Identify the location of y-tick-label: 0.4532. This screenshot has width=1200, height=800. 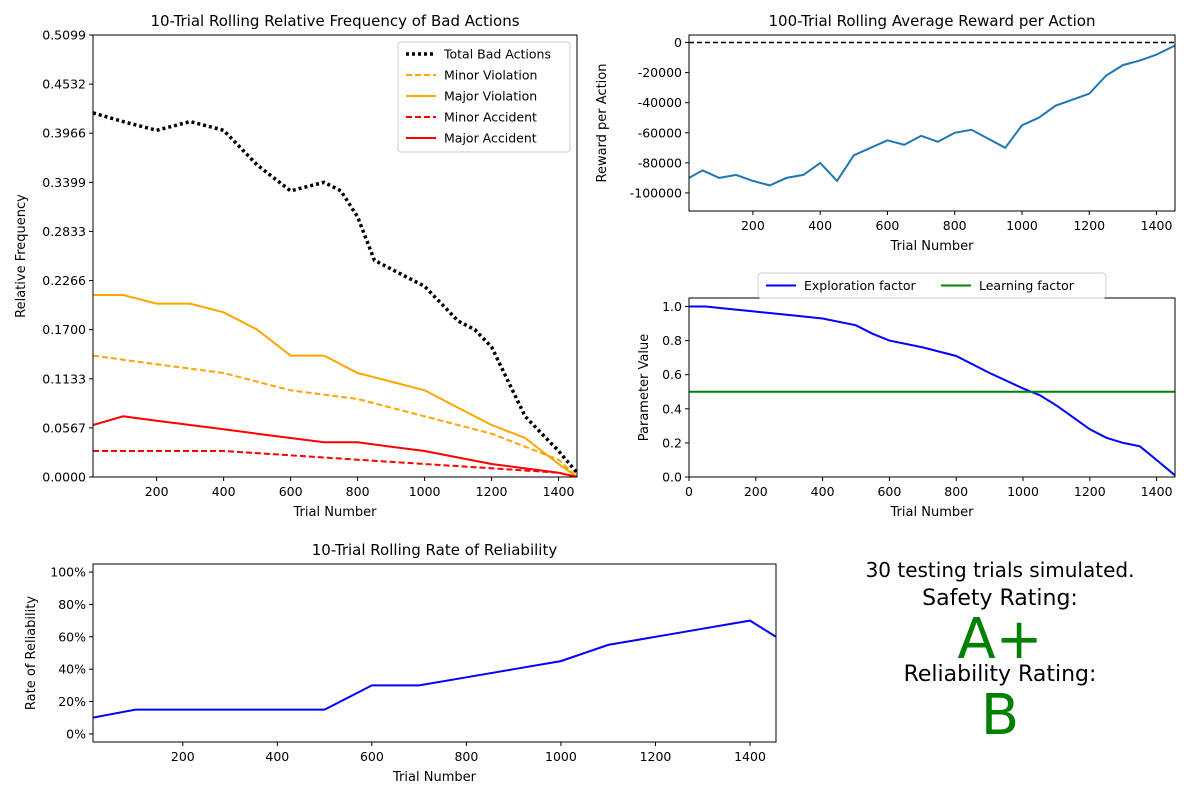
(64, 84).